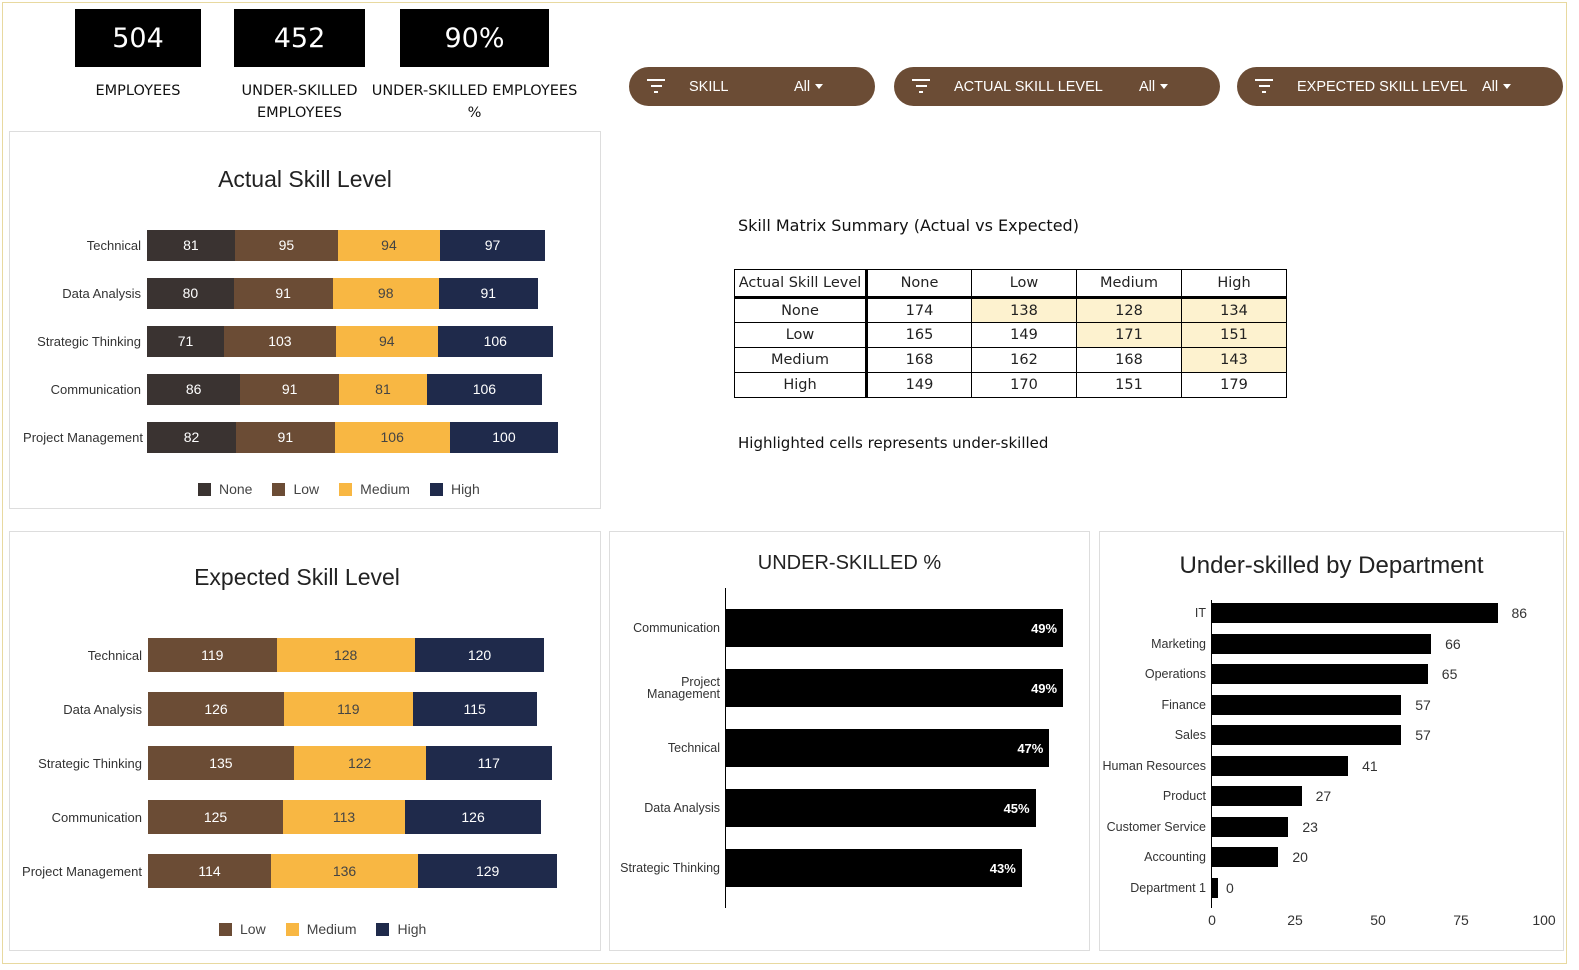 Image resolution: width=1579 pixels, height=970 pixels. Describe the element at coordinates (1175, 674) in the screenshot. I see `y-tick-label: Operations` at that location.